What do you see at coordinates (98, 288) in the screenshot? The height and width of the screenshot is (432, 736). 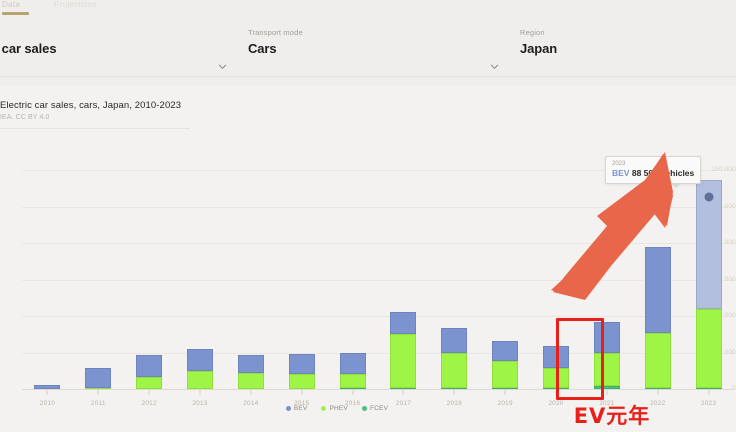 I see `bar-2011: 2011` at bounding box center [98, 288].